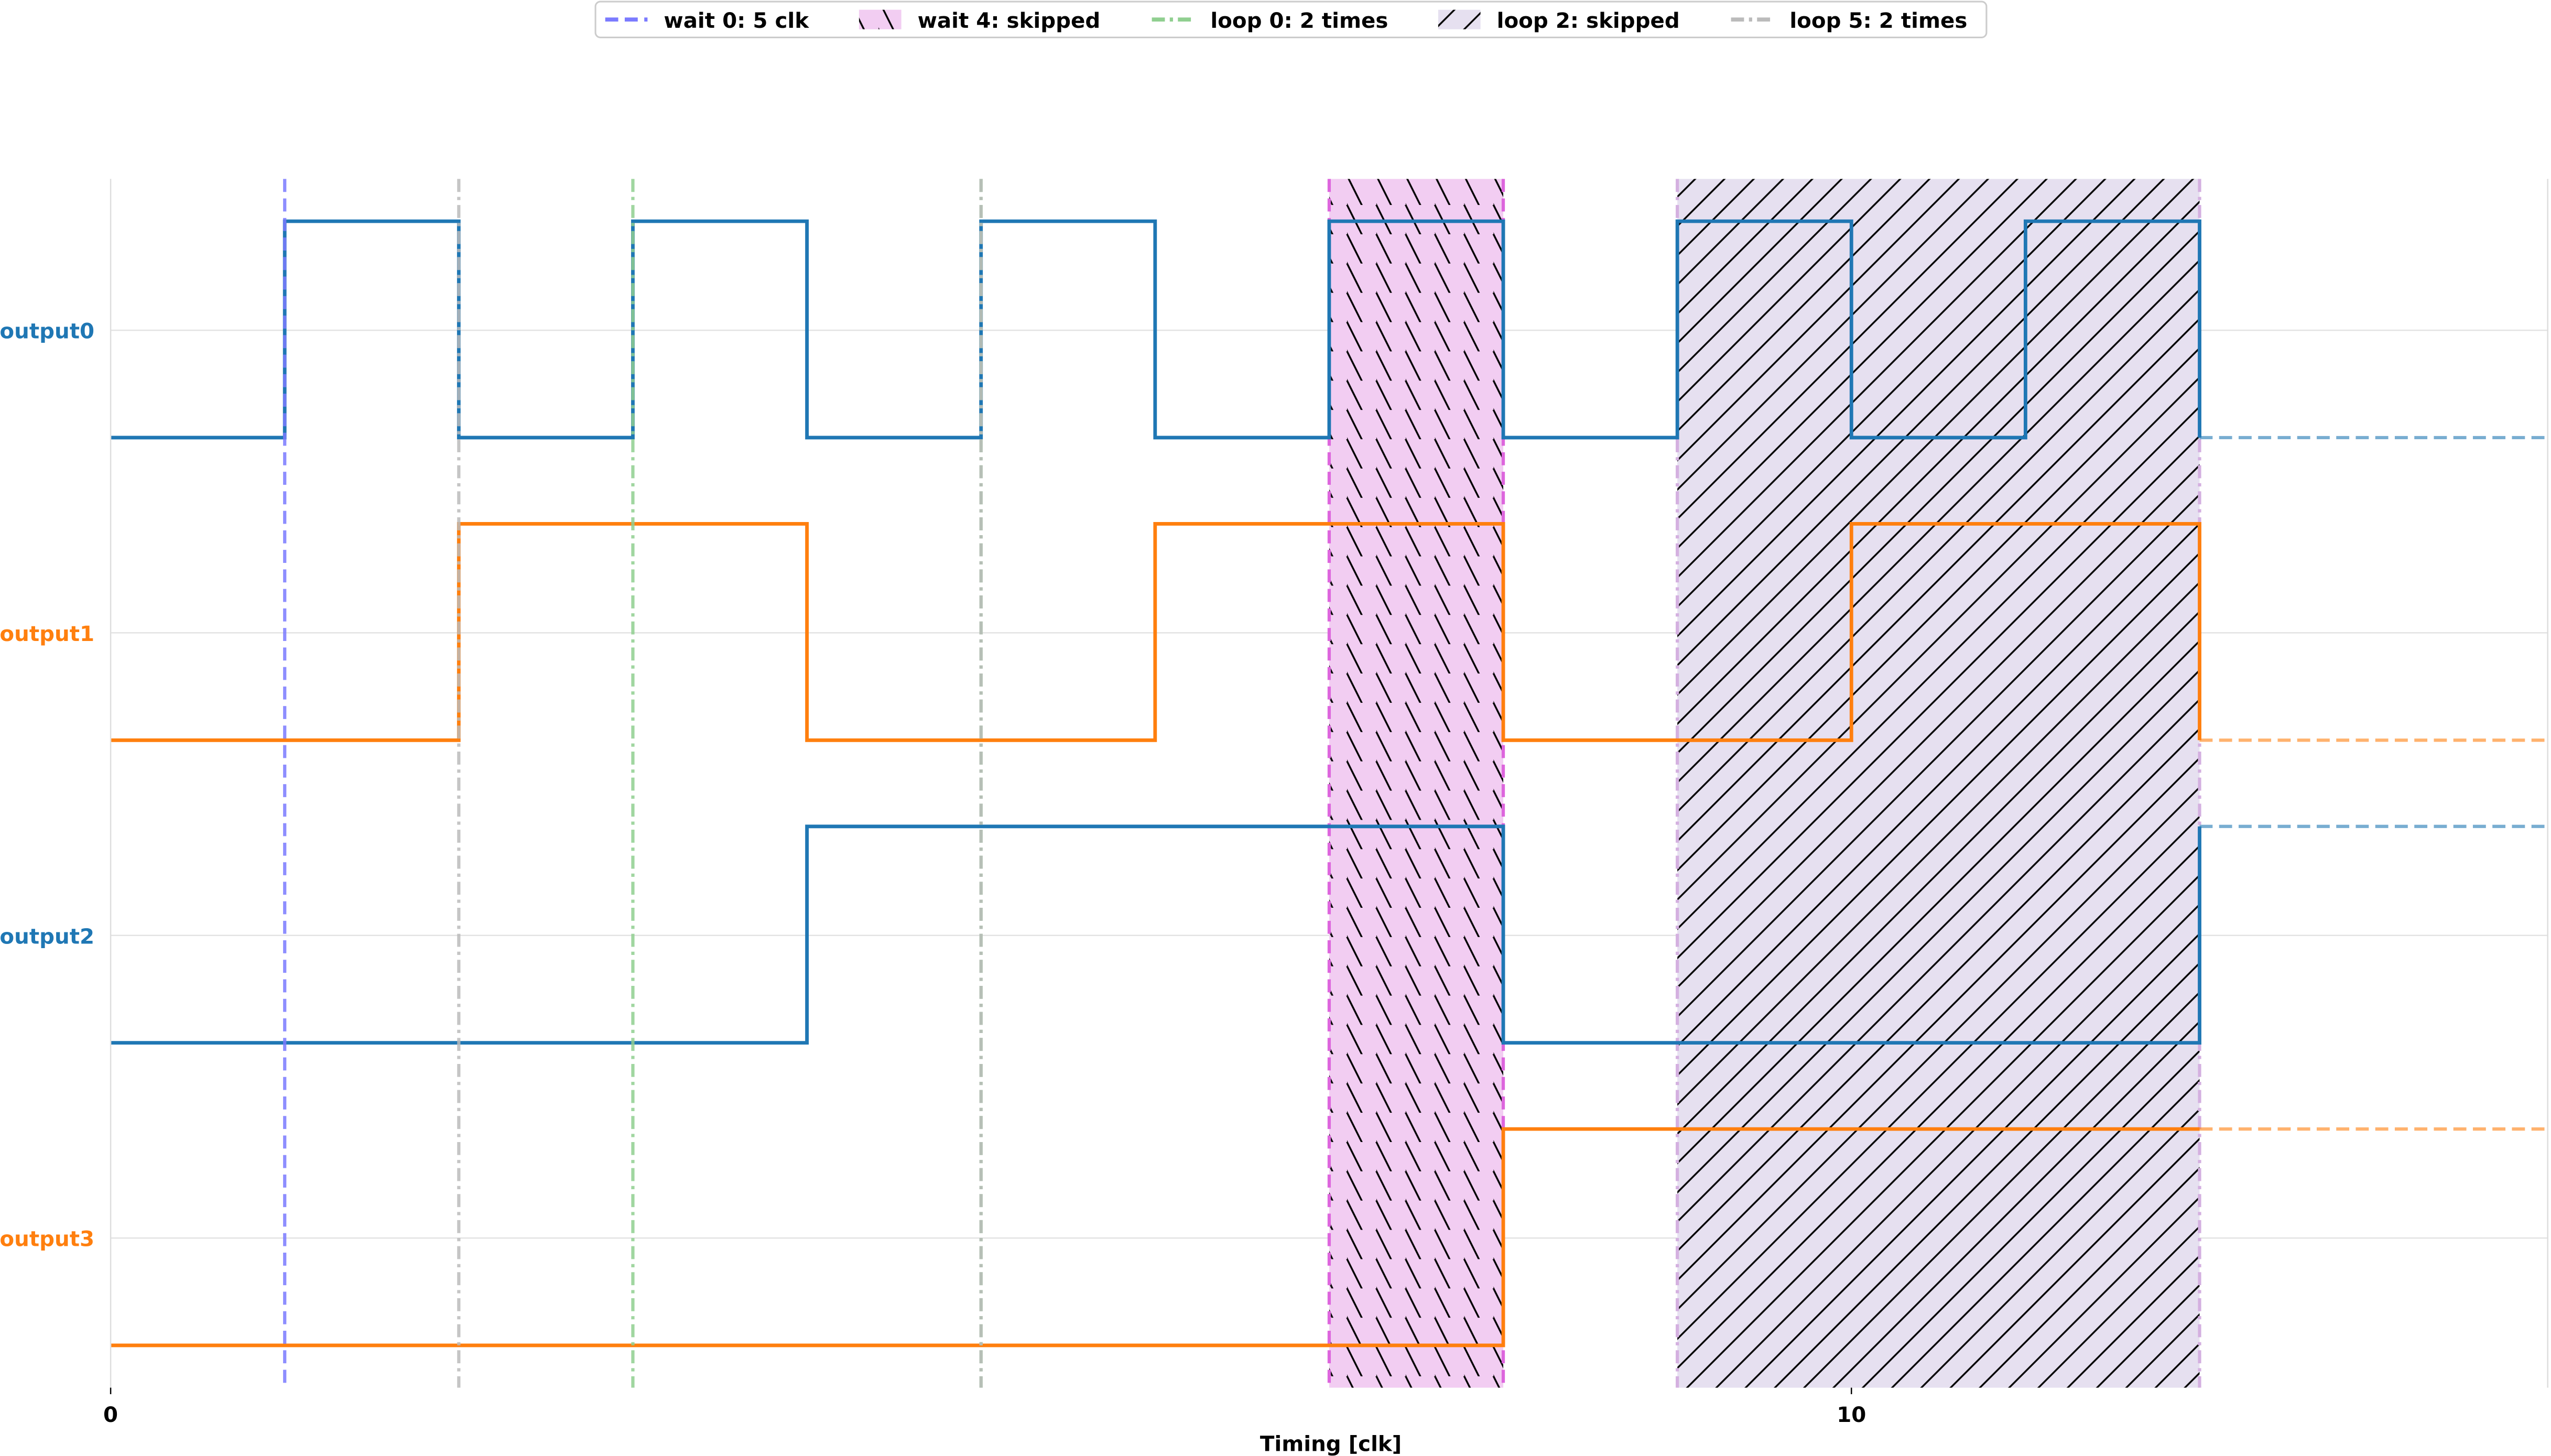 The height and width of the screenshot is (1456, 2551). What do you see at coordinates (110, 1415) in the screenshot?
I see `x-tick-label: 0` at bounding box center [110, 1415].